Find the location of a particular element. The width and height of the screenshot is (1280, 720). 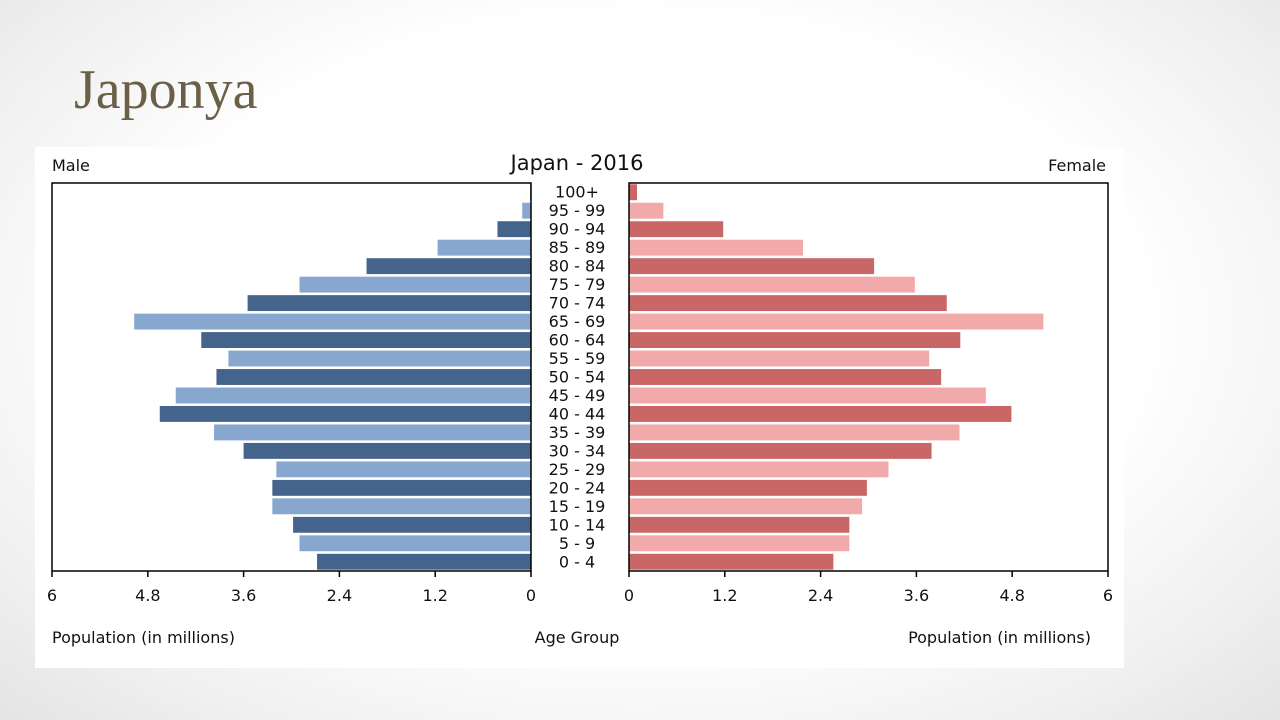

x-axis-label-center: Age Group is located at coordinates (577, 637).